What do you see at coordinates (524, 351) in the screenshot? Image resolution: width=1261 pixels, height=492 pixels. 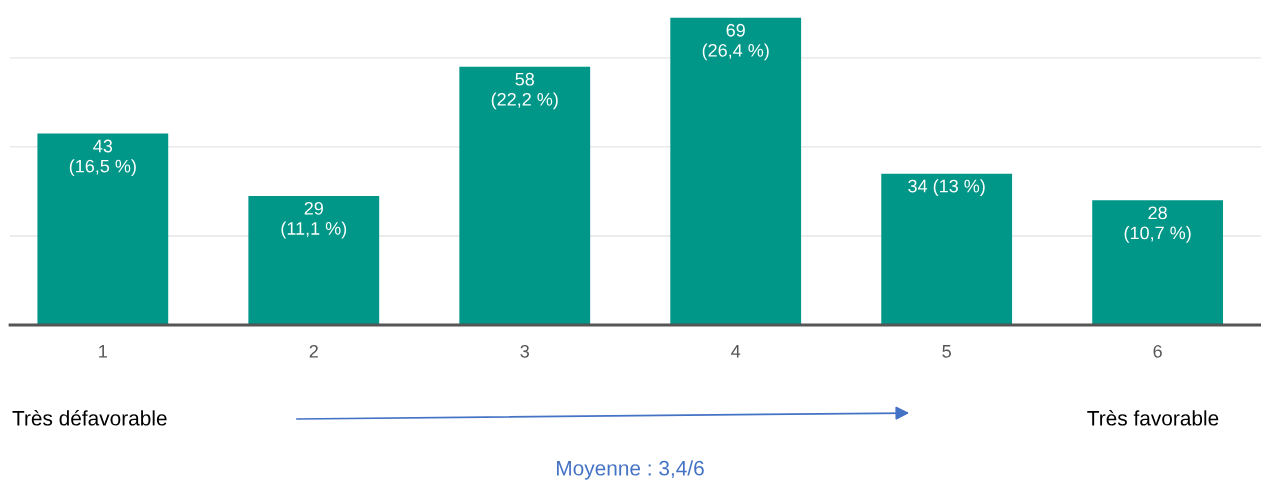 I see `x-tick-label: 3` at bounding box center [524, 351].